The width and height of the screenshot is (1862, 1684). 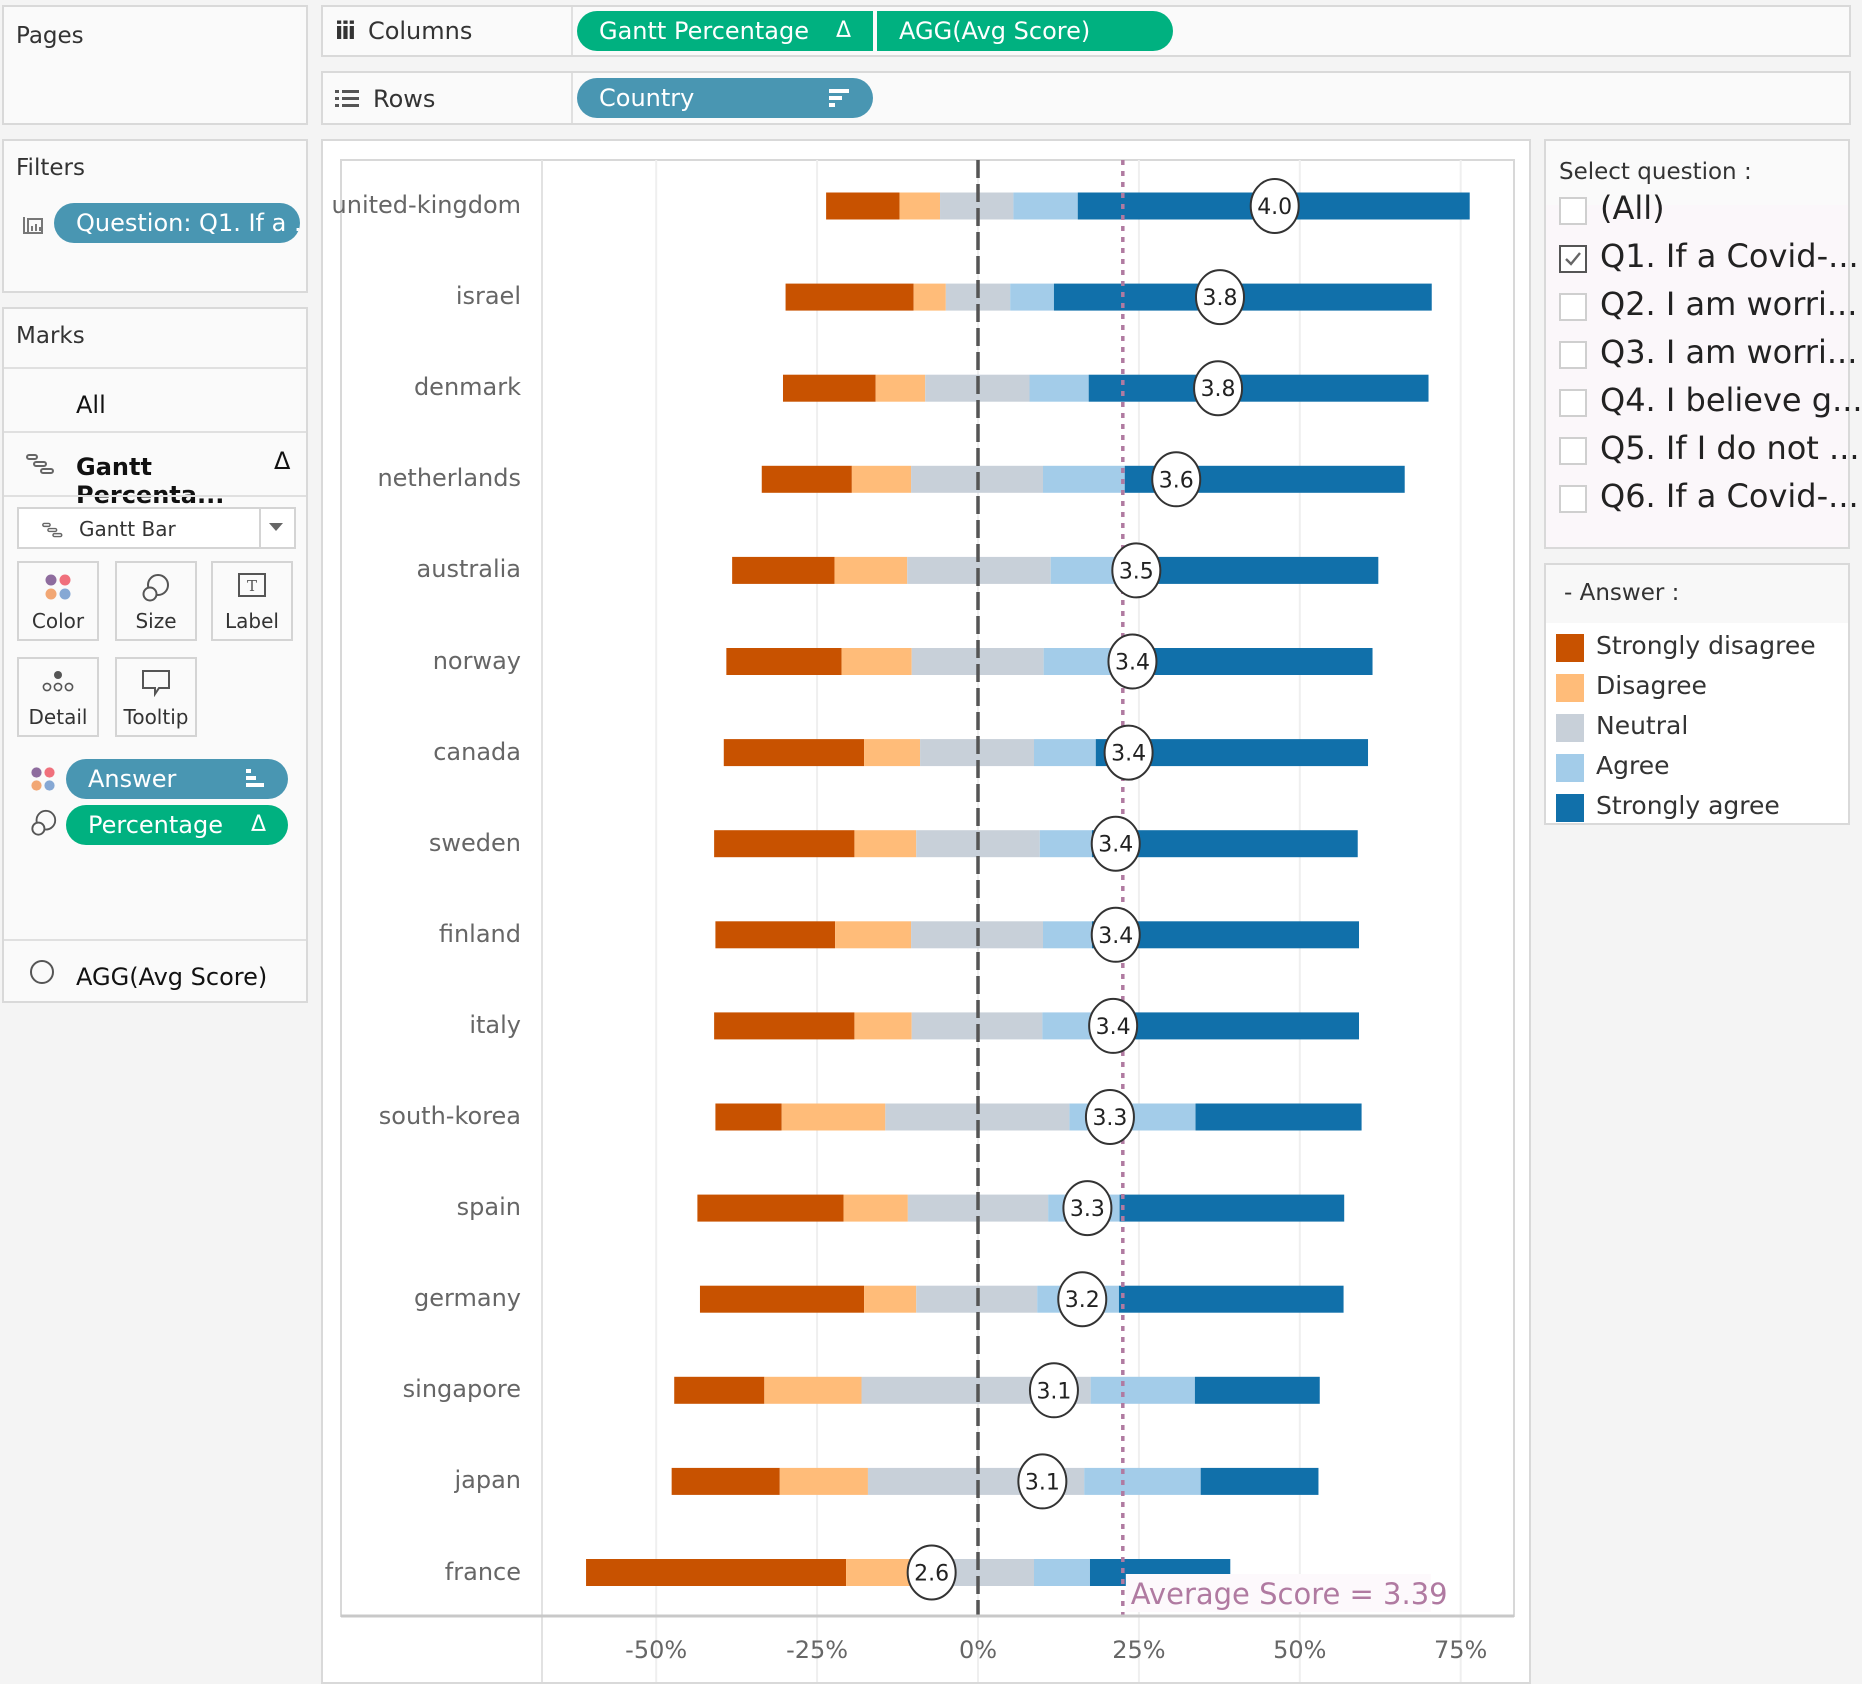 I want to click on avg-score-label: 4.0, so click(x=1274, y=207).